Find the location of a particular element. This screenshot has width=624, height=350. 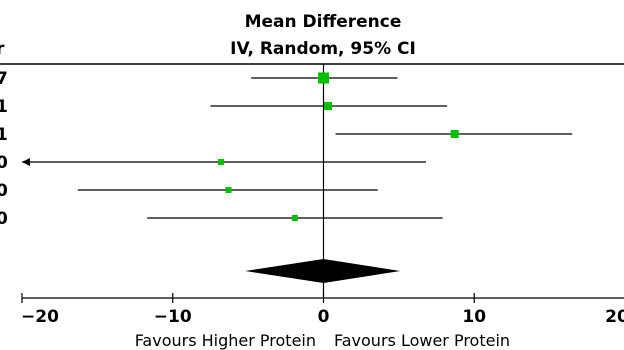

x-tick-label: 20 is located at coordinates (614, 317).